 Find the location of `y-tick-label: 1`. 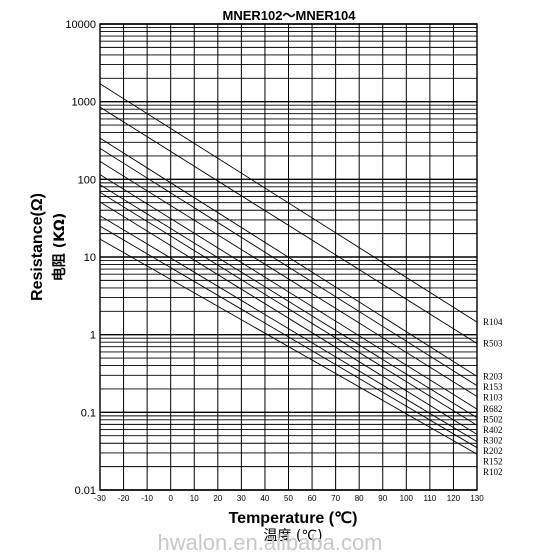

y-tick-label: 1 is located at coordinates (93, 336).